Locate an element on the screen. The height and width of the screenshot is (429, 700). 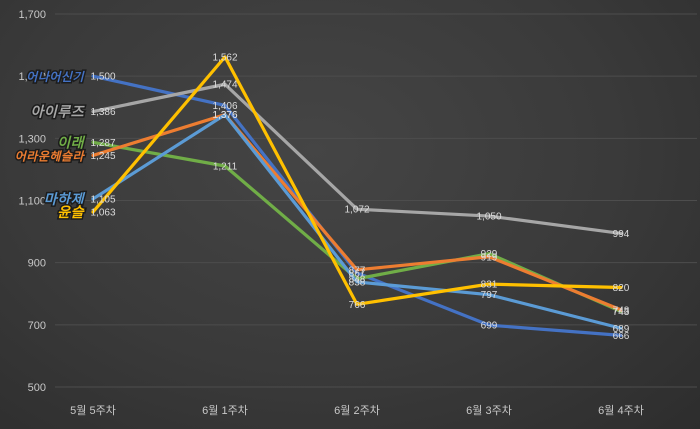
point-label-0-1: 1,406 is located at coordinates (224, 106).